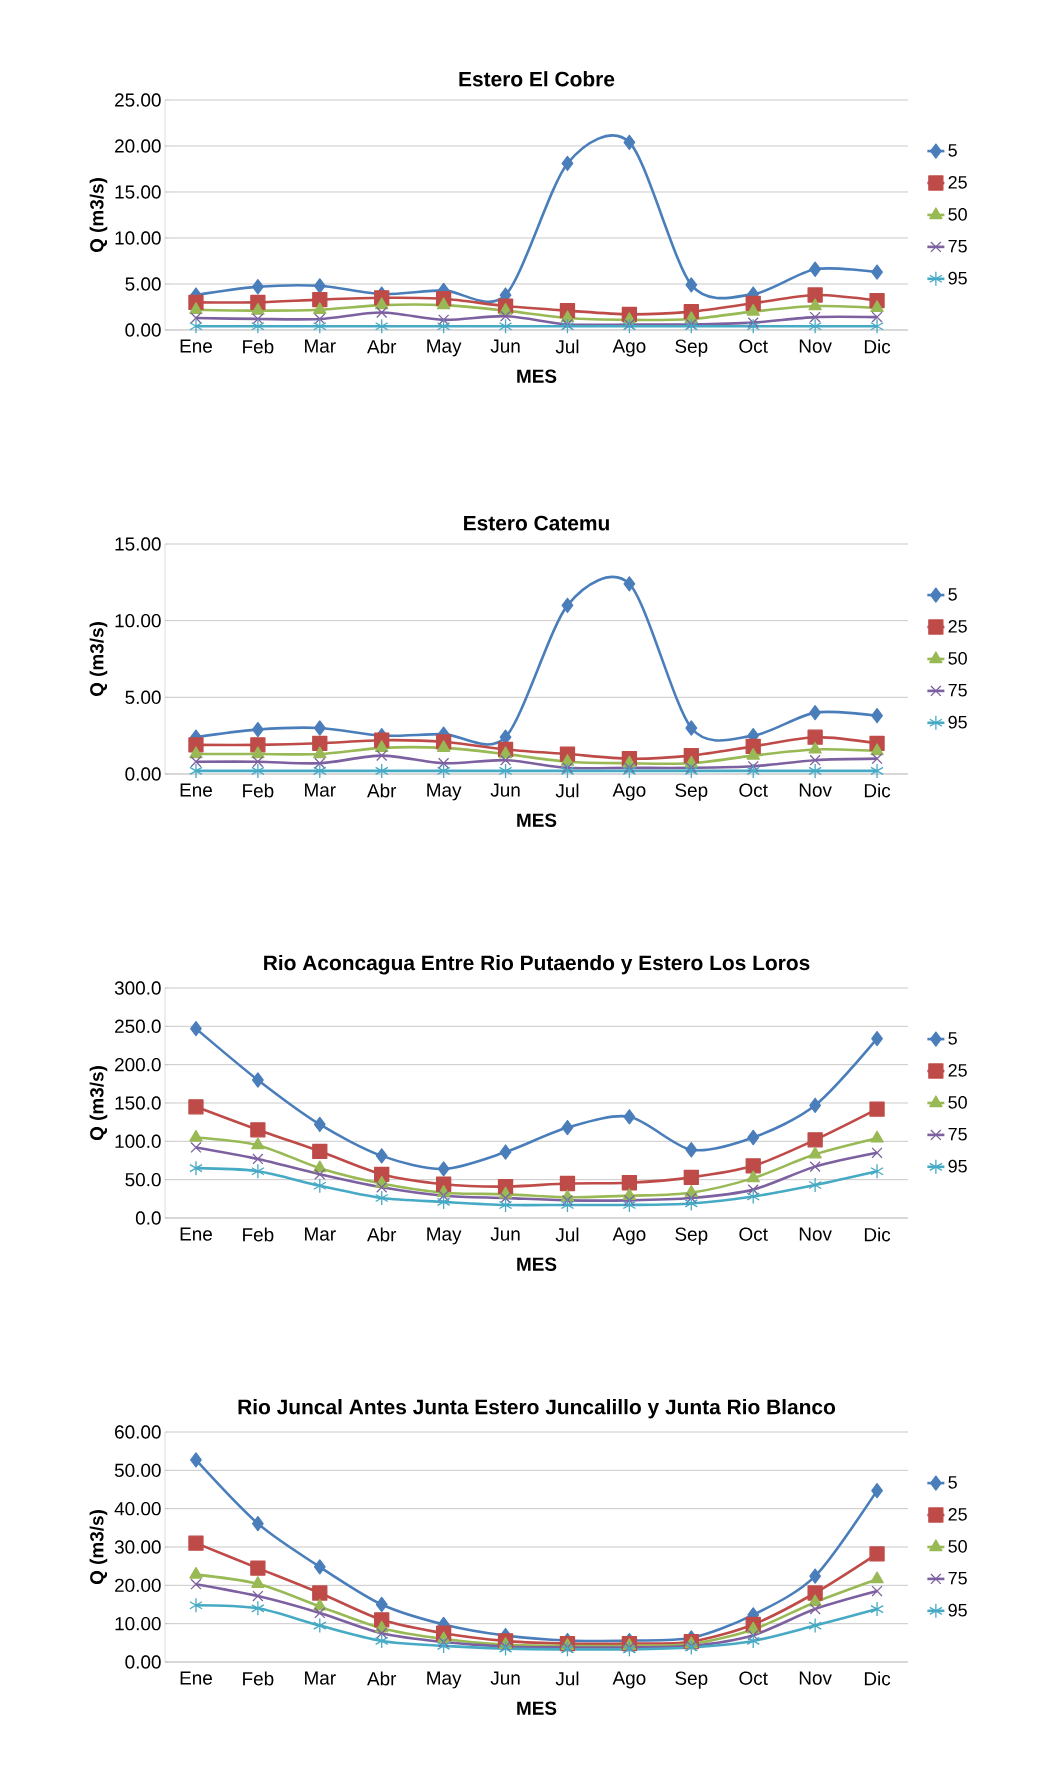  Describe the element at coordinates (143, 1179) in the screenshot. I see `y-tick-label: 50.0` at that location.